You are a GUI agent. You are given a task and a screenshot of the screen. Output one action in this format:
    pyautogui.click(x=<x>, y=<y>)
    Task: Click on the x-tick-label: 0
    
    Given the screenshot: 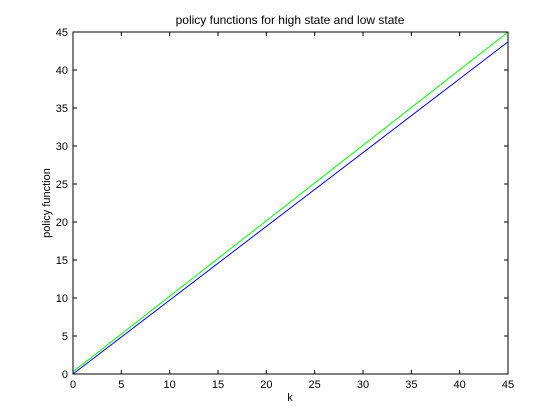 What is the action you would take?
    pyautogui.click(x=73, y=385)
    